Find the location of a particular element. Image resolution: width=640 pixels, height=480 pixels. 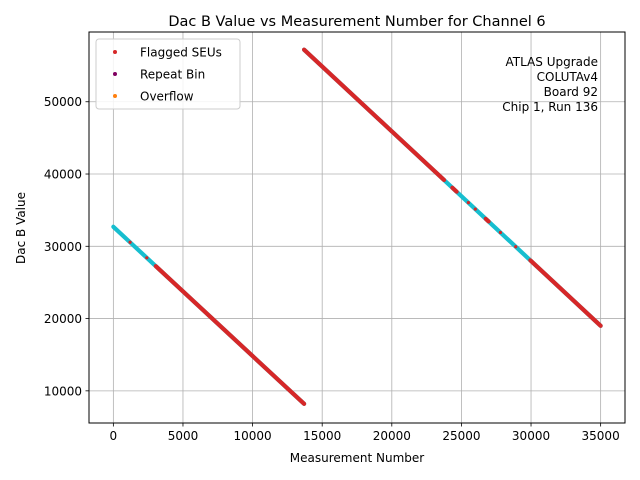

annotation-line-1: ATLAS Upgrade is located at coordinates (551, 62).